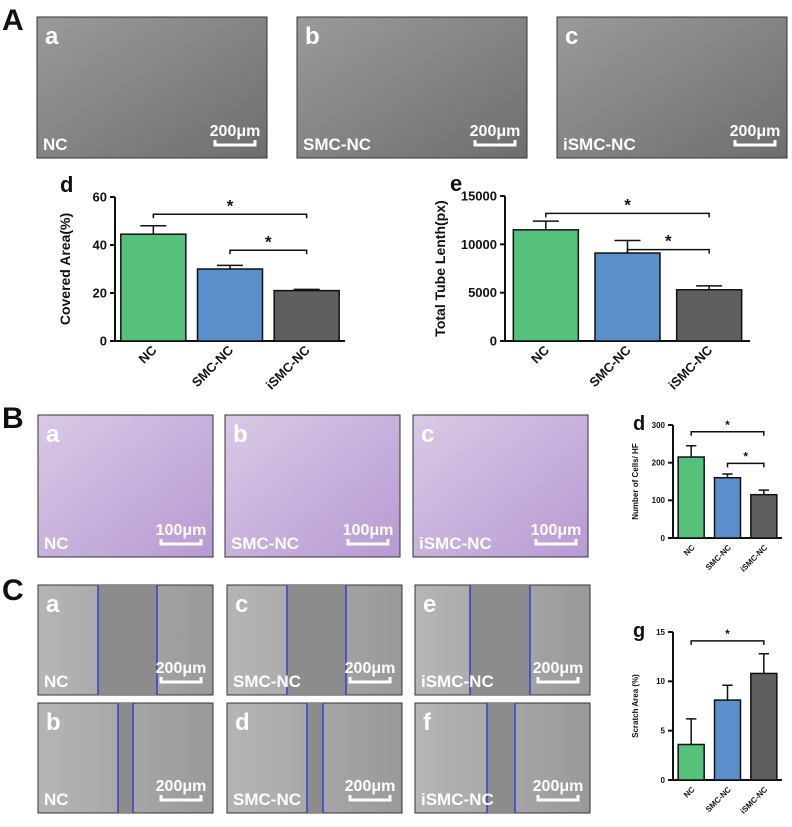  I want to click on y-tick-label: 20, so click(100, 293).